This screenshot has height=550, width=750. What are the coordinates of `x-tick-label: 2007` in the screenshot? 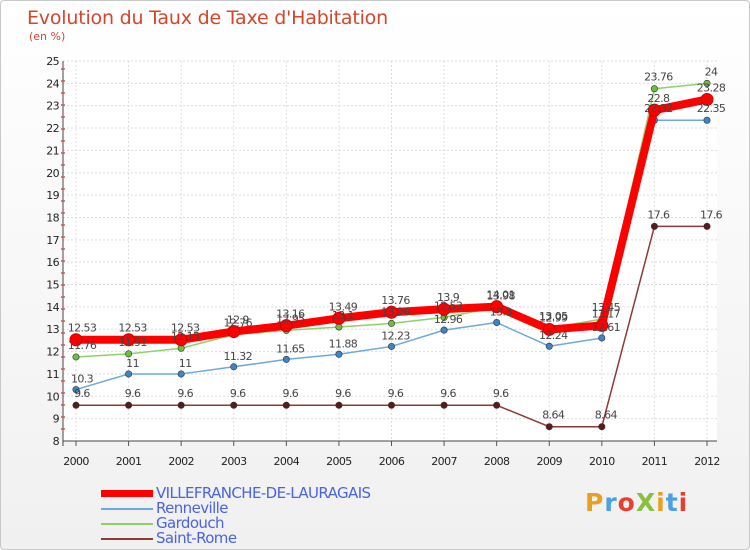 It's located at (444, 461).